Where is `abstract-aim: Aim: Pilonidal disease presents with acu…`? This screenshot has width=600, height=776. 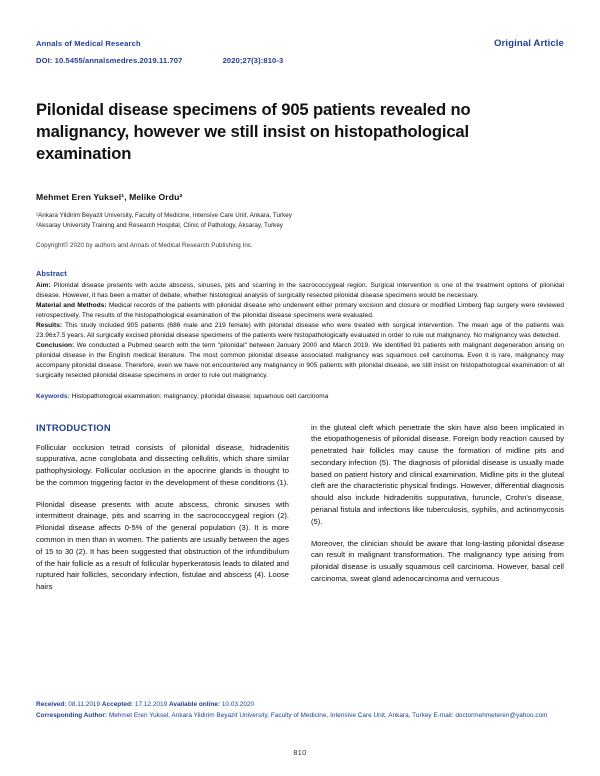 abstract-aim: Aim: Pilonidal disease presents with acu… is located at coordinates (300, 291).